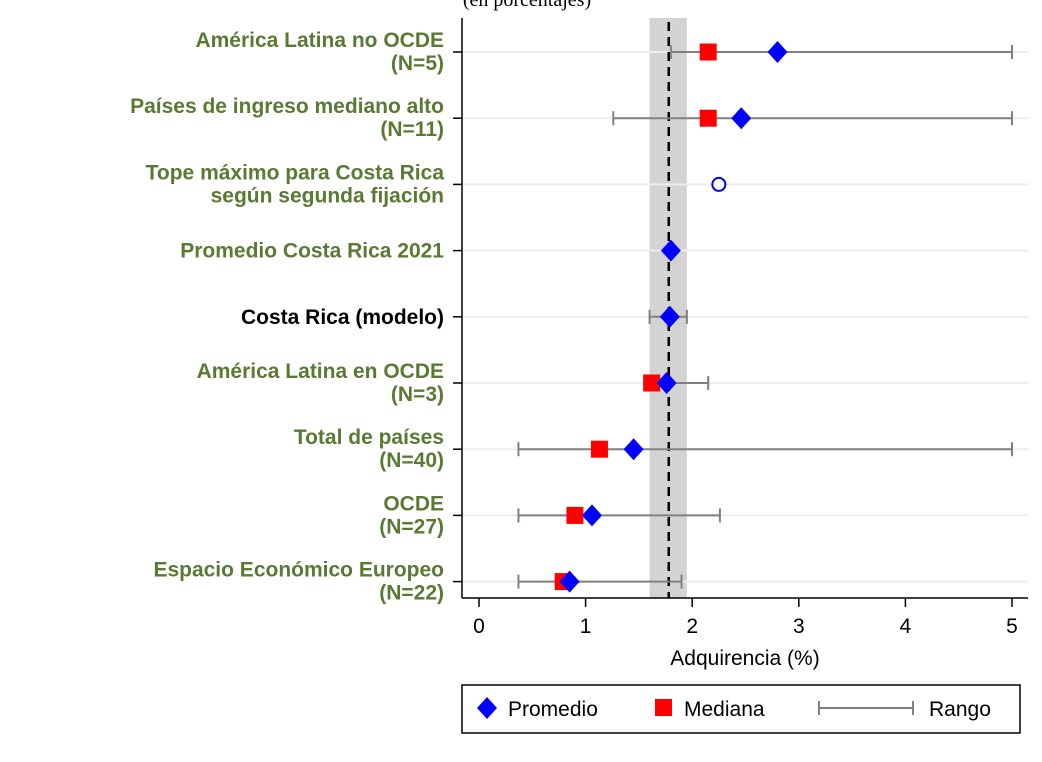 This screenshot has width=1042, height=762. Describe the element at coordinates (295, 172) in the screenshot. I see `category-label: Tope máximo para Costa Rica` at that location.